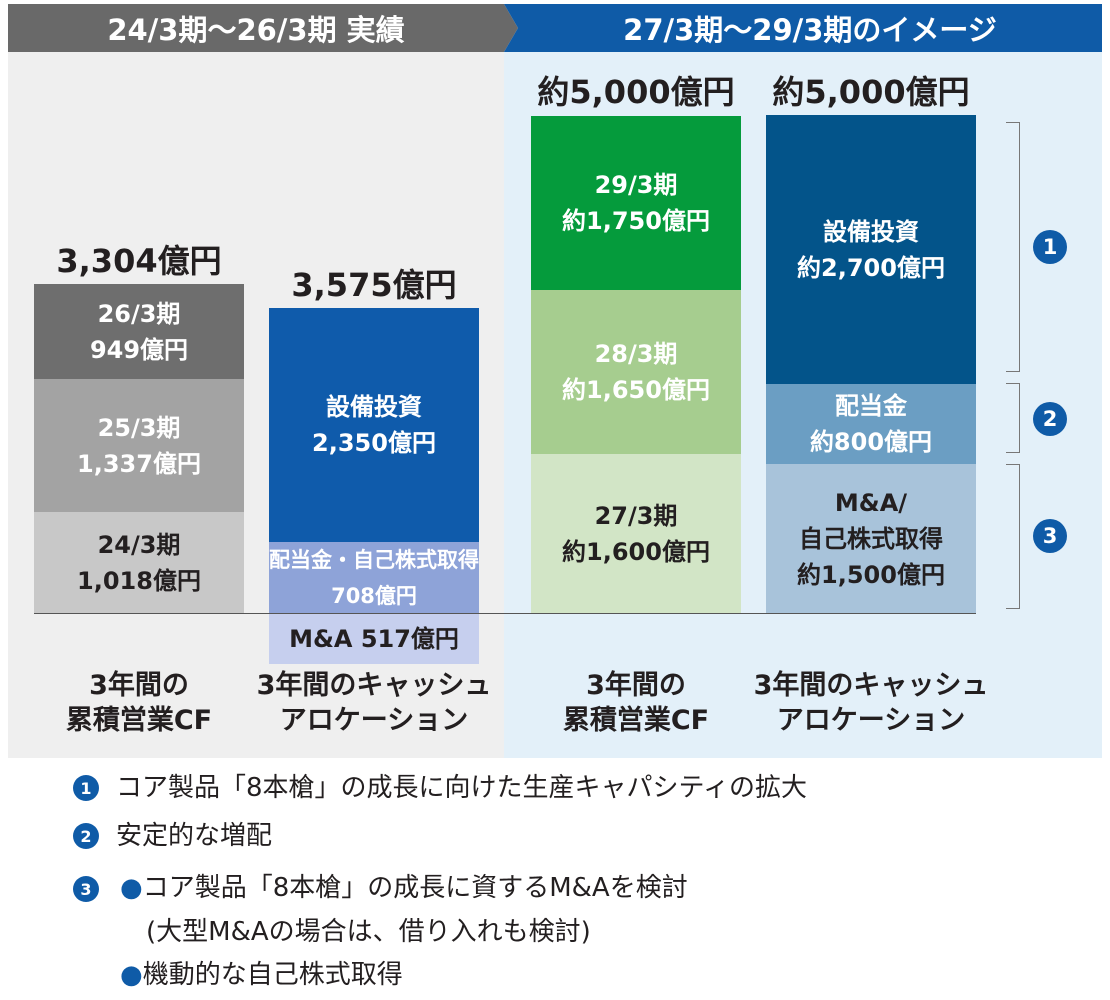 The height and width of the screenshot is (1000, 1110). What do you see at coordinates (374, 425) in the screenshot?
I see `bar-segment: 設備投資 2,350億円` at bounding box center [374, 425].